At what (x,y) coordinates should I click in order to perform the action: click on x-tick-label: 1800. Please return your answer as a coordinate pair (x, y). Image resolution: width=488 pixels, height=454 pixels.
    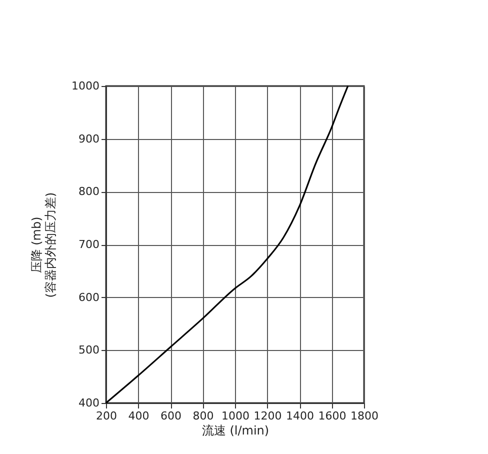
    Looking at the image, I should click on (364, 416).